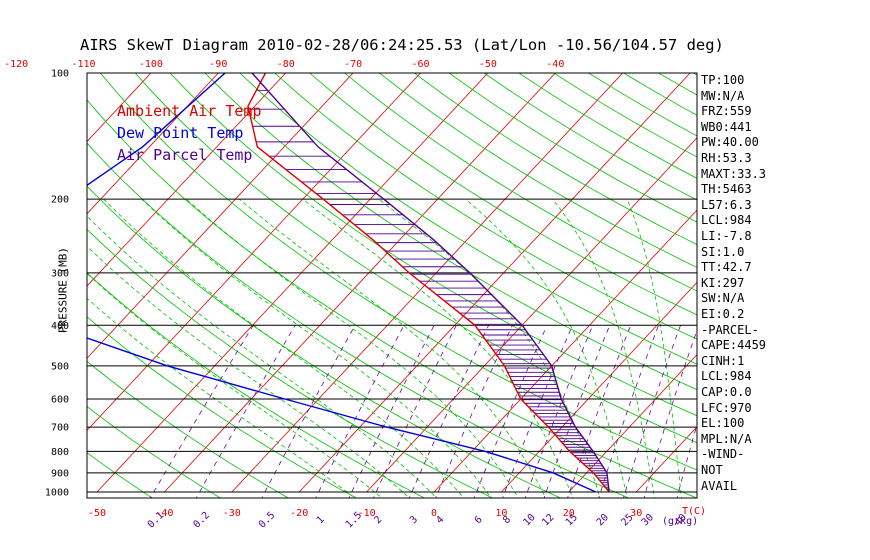 This screenshot has width=870, height=560. I want to click on top-temperature-tick-label: -110, so click(83, 64).